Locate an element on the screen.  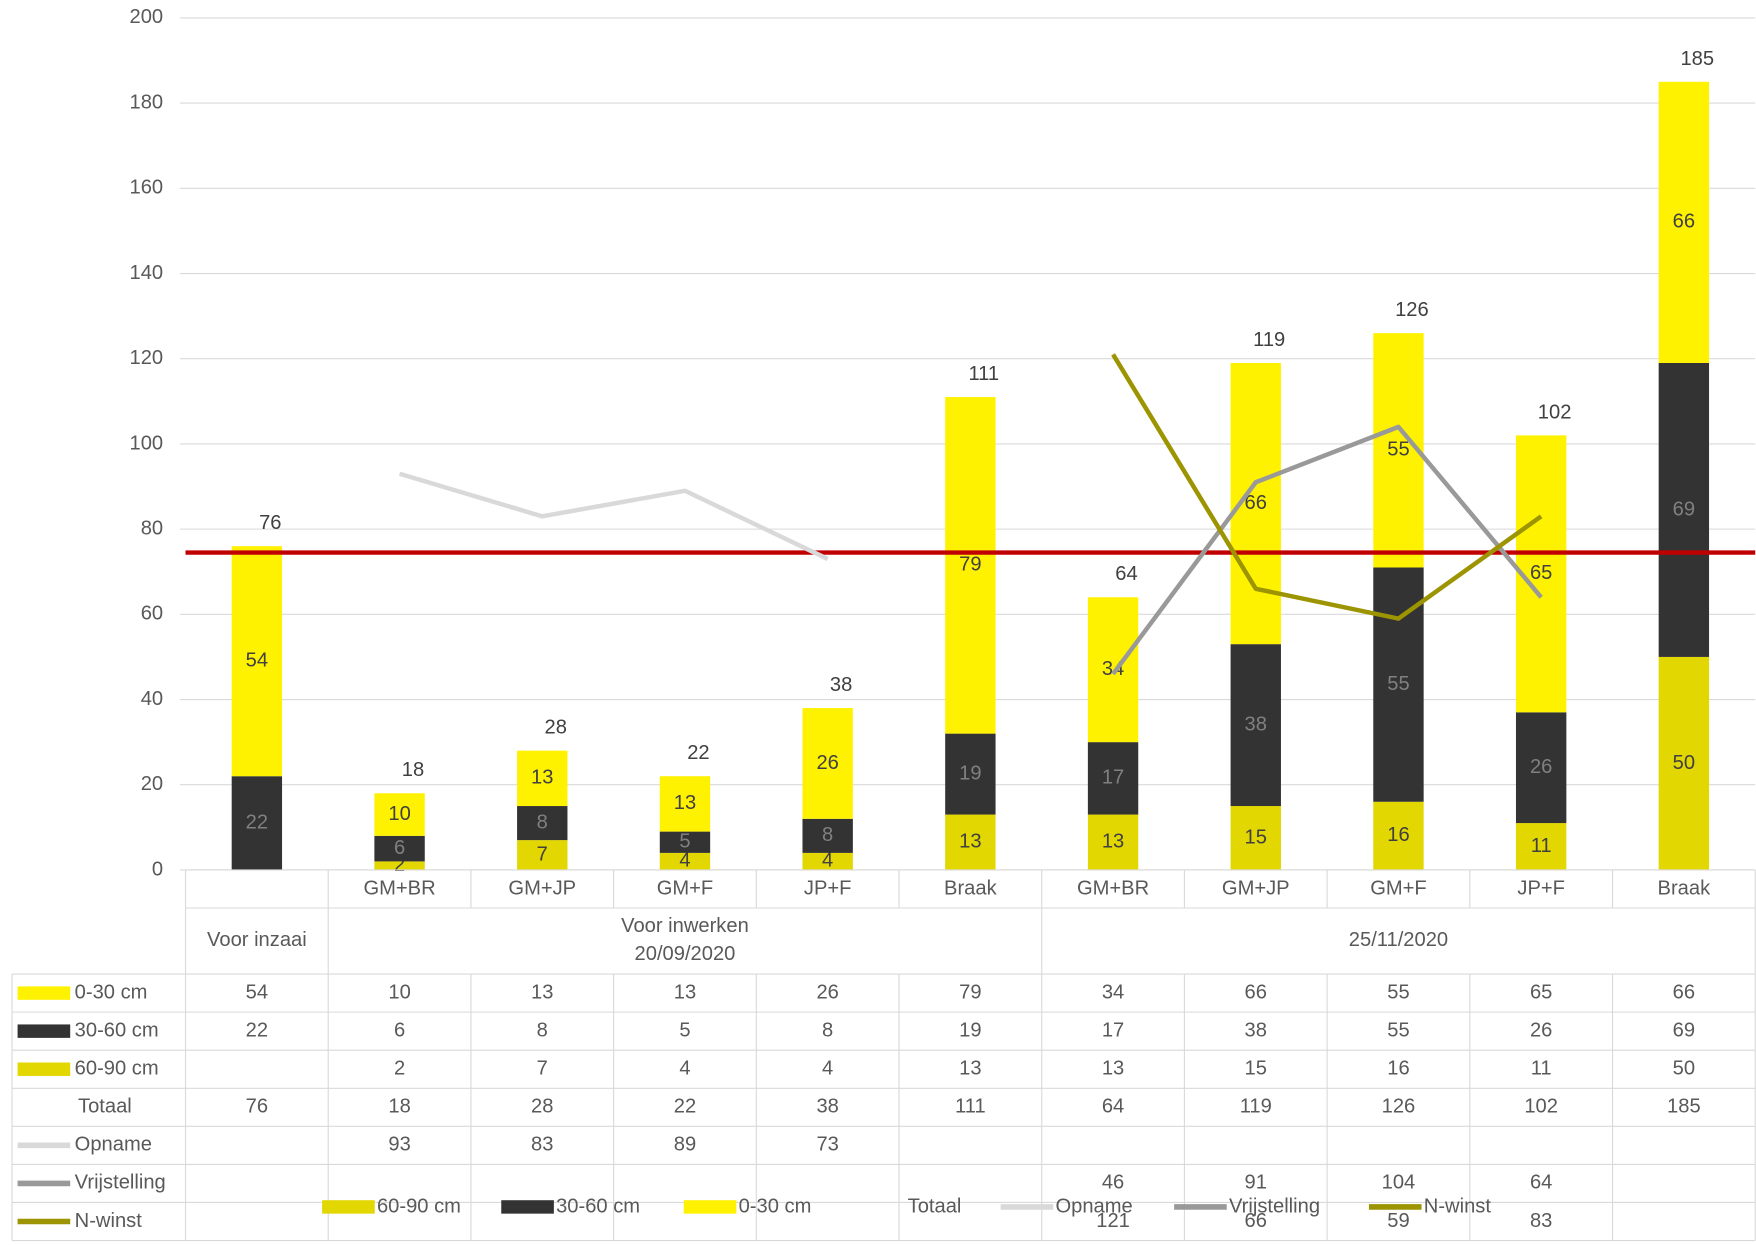
data-label: 54 is located at coordinates (257, 661).